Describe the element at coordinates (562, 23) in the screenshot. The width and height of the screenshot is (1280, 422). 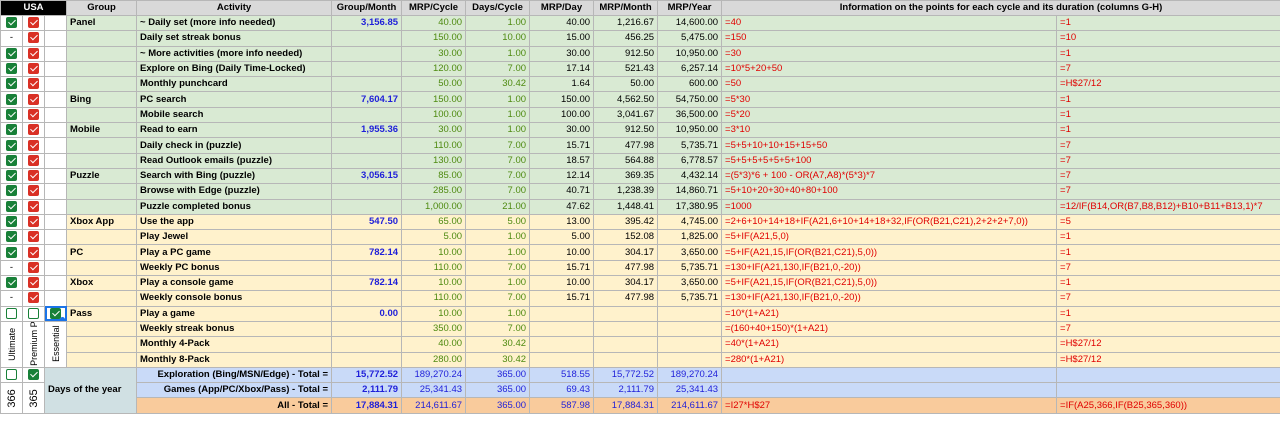
I see `mrp-day-cell: 40.00` at that location.